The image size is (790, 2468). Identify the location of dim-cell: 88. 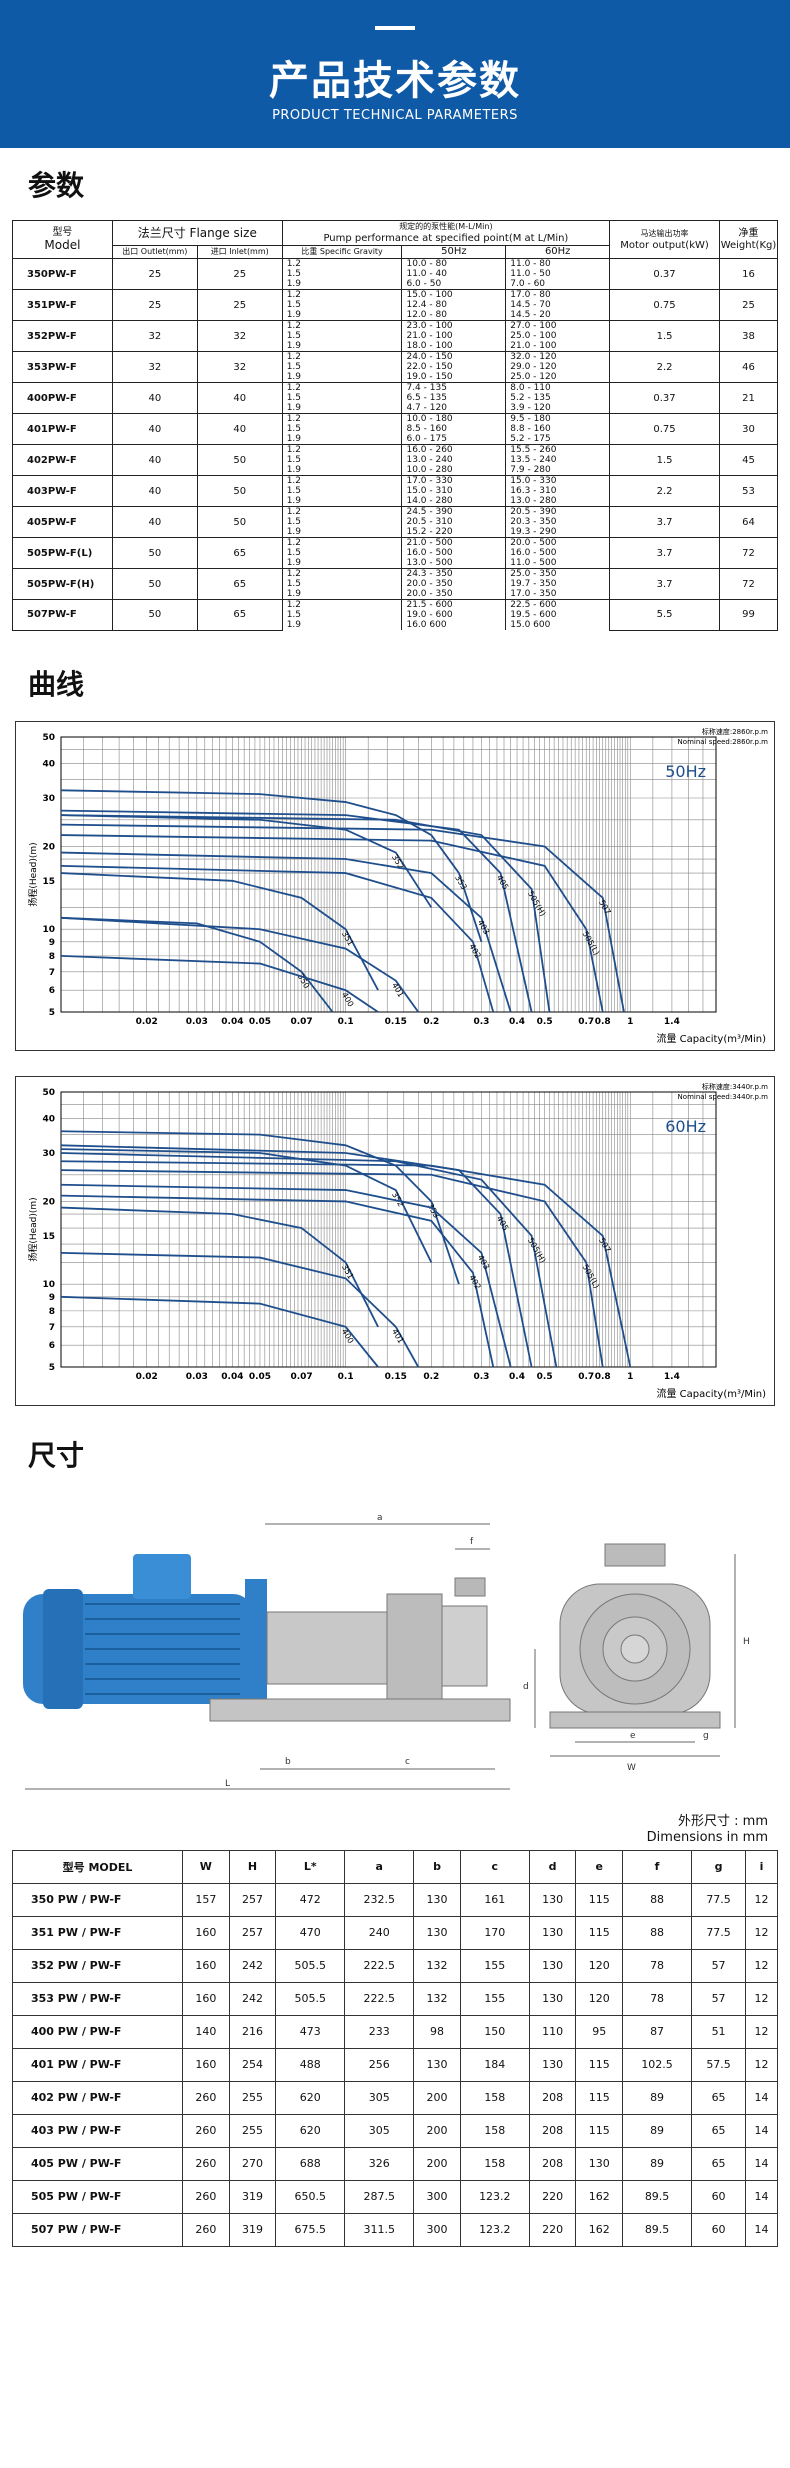
(657, 1899).